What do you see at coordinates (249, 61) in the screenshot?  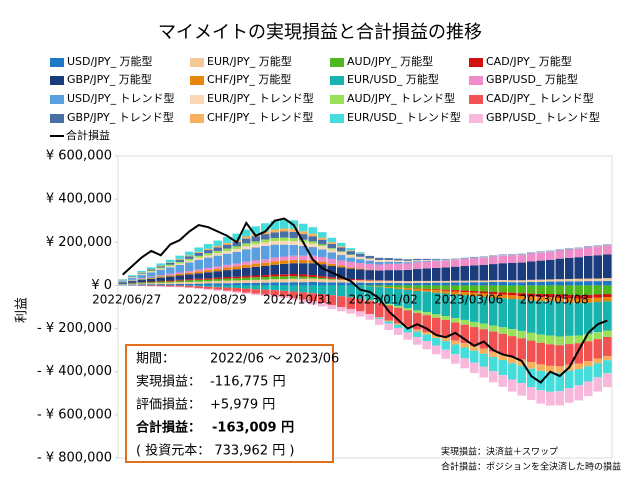 I see `legend-label: EUR/JPY_ 万能型` at bounding box center [249, 61].